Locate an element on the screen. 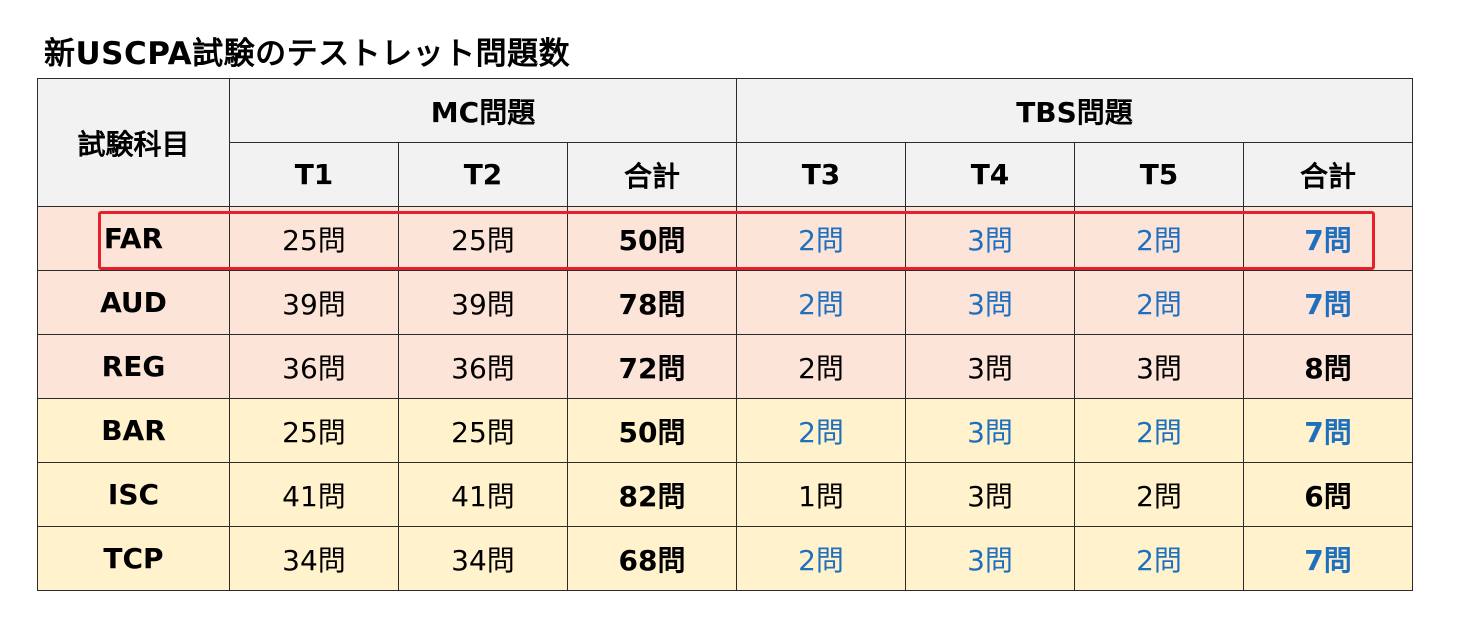 The image size is (1460, 636). header-subject: 試験科目 is located at coordinates (133, 142).